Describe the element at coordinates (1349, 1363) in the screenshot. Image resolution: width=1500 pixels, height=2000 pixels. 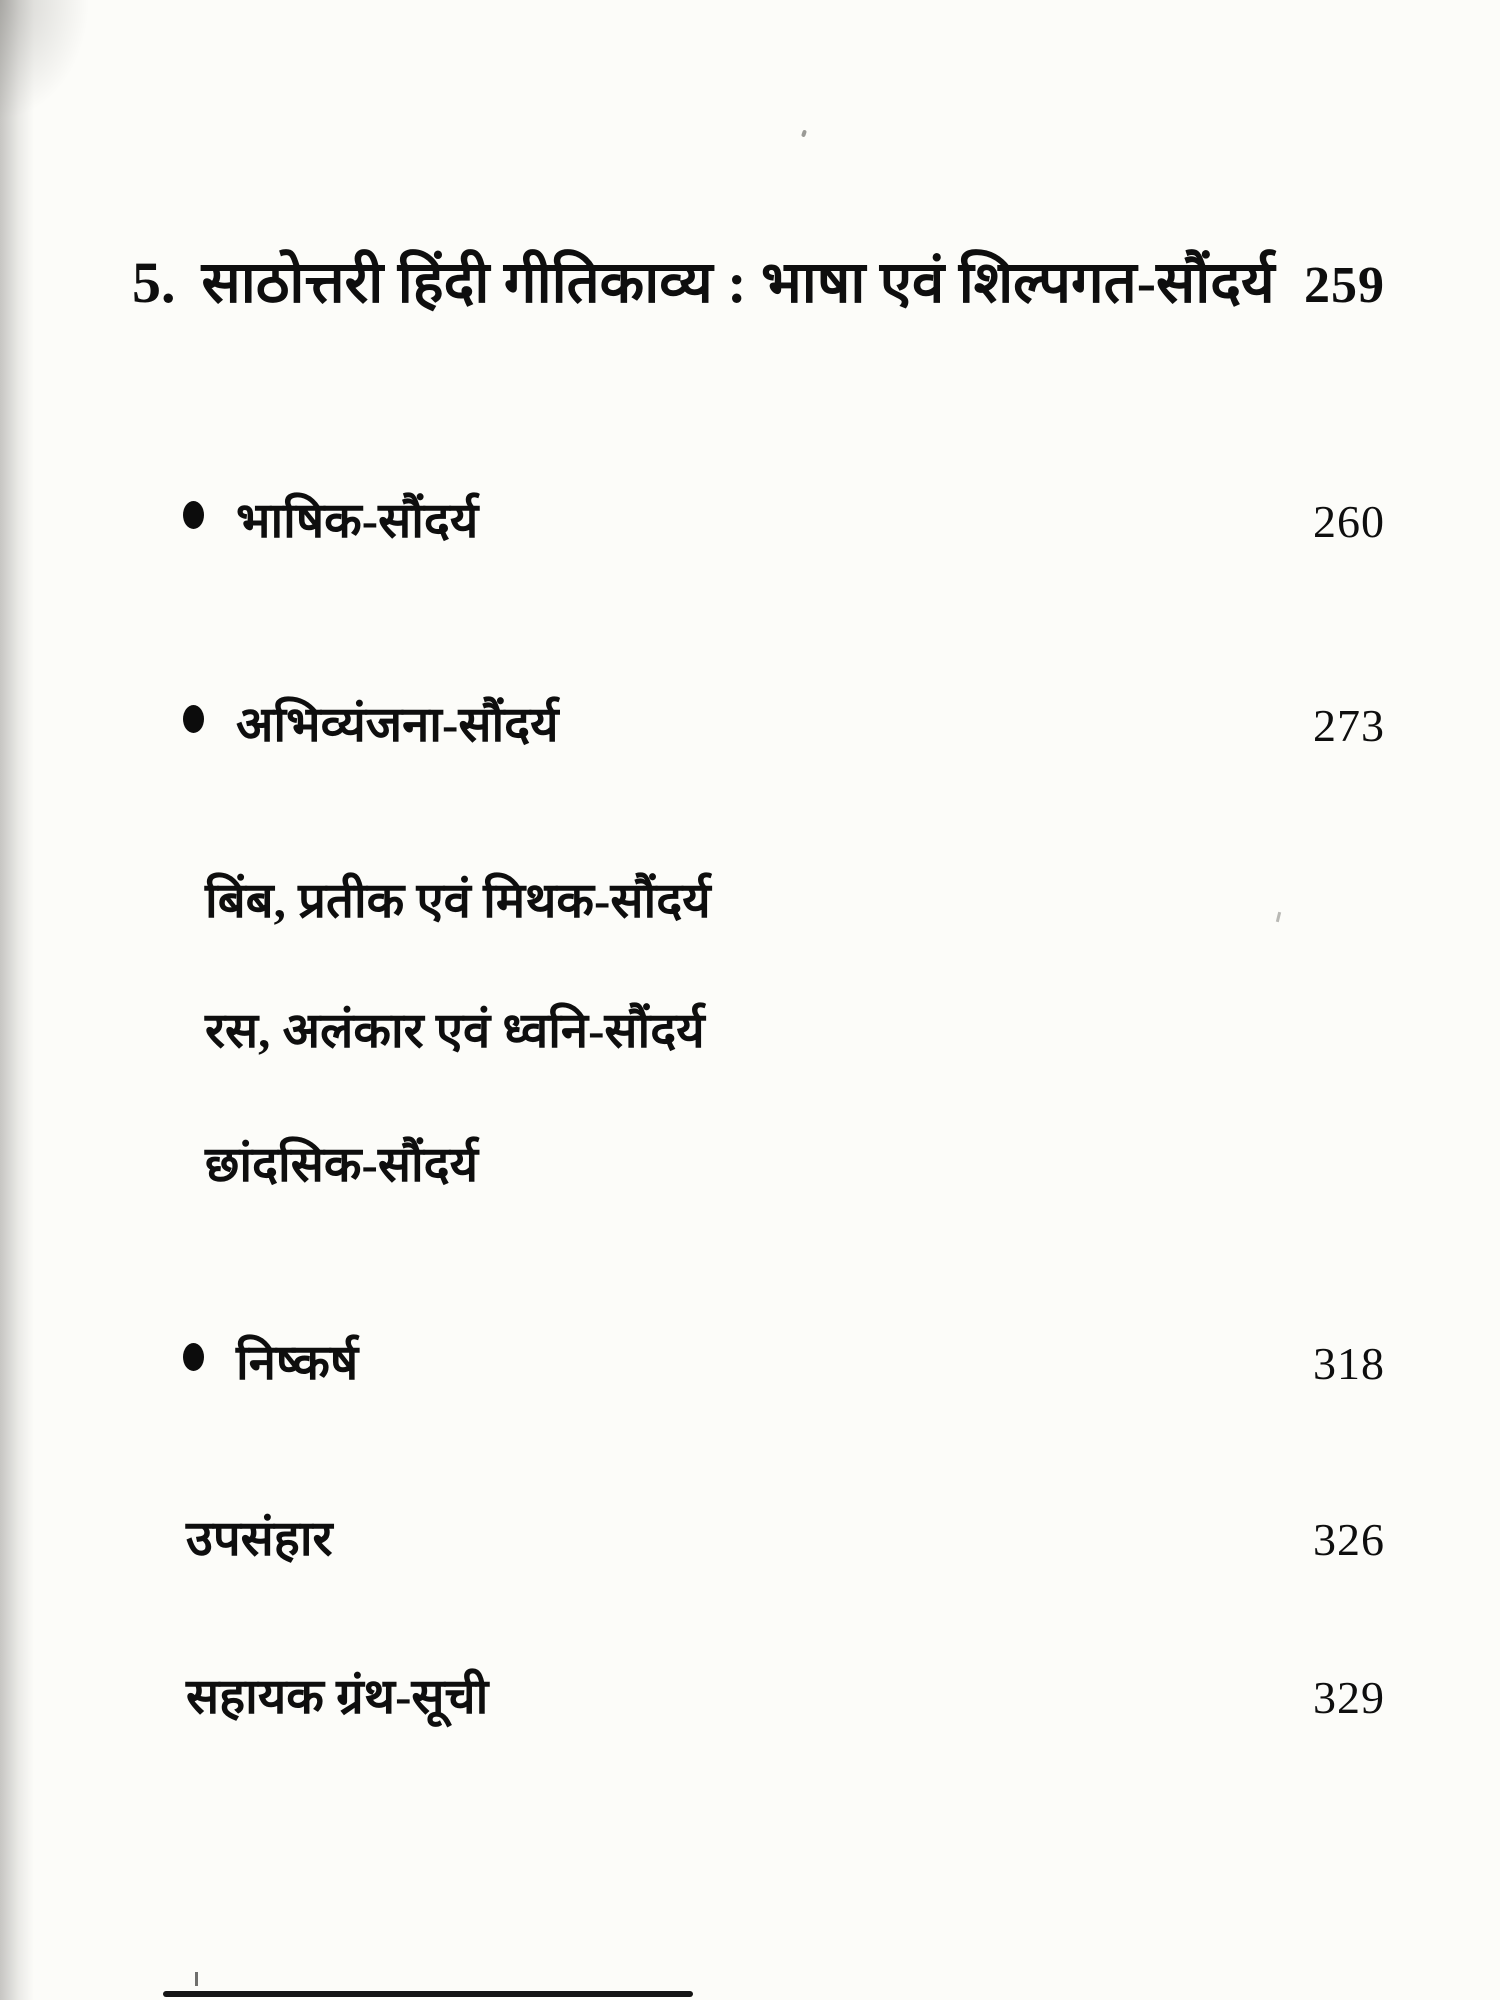
I see `toc-entry-page: 318` at that location.